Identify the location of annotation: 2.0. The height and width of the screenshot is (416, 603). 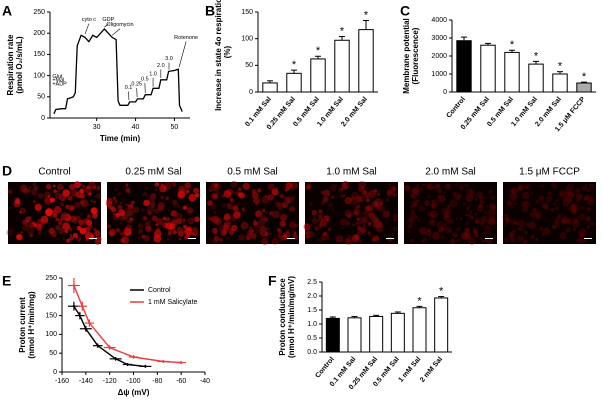
(161, 66).